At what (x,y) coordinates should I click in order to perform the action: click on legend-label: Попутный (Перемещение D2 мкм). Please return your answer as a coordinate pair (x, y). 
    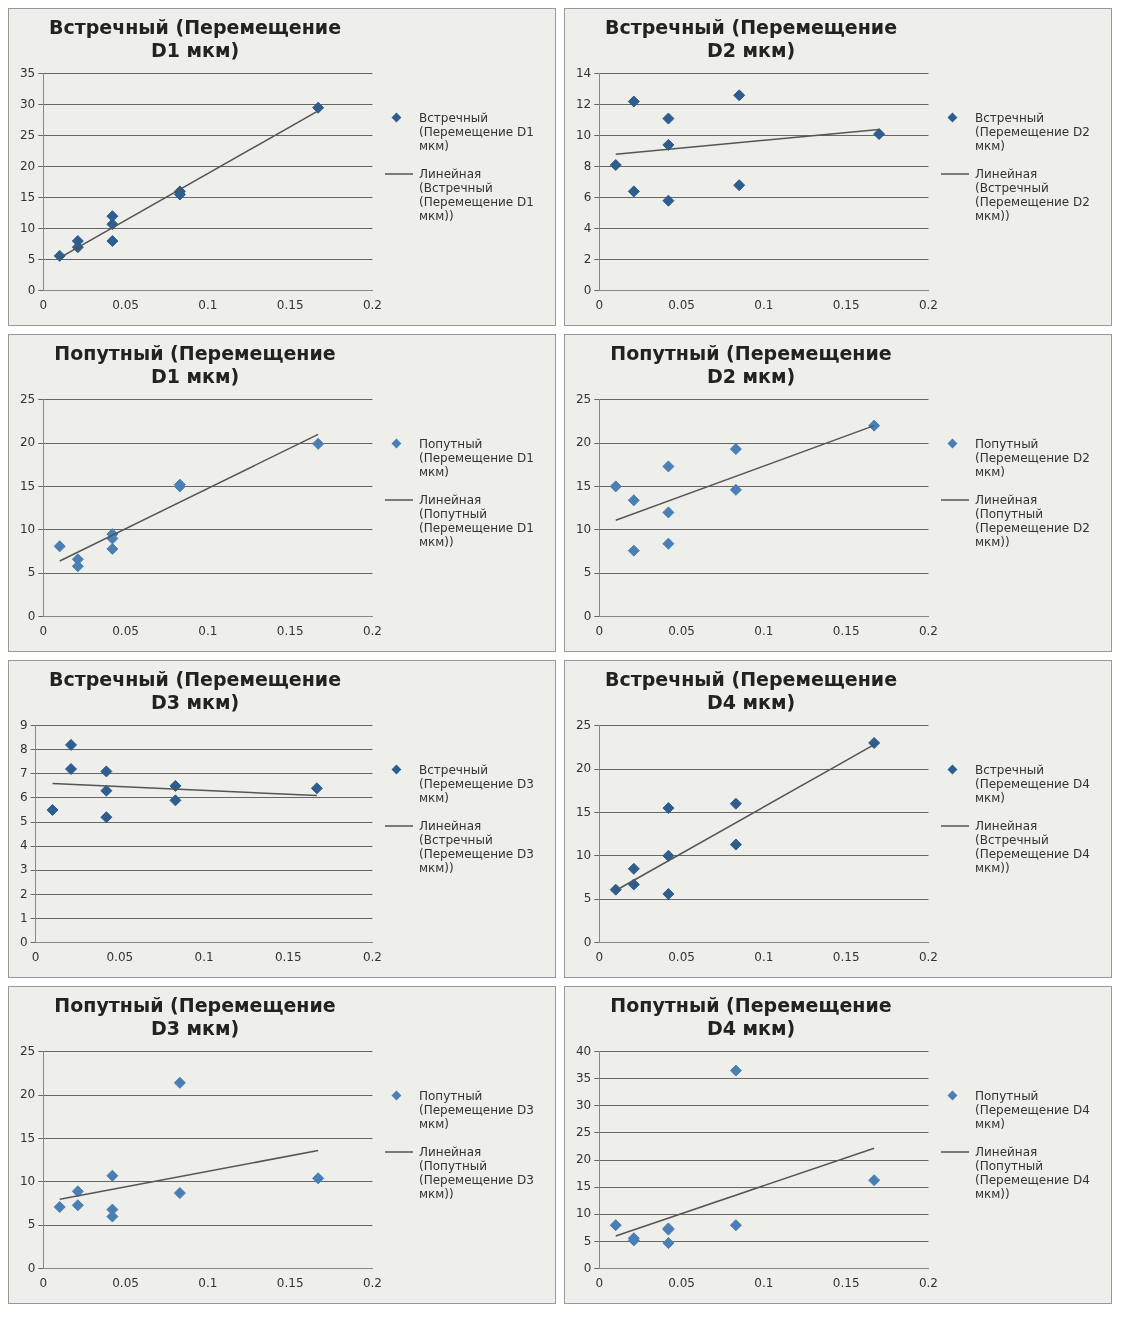
    Looking at the image, I should click on (1033, 458).